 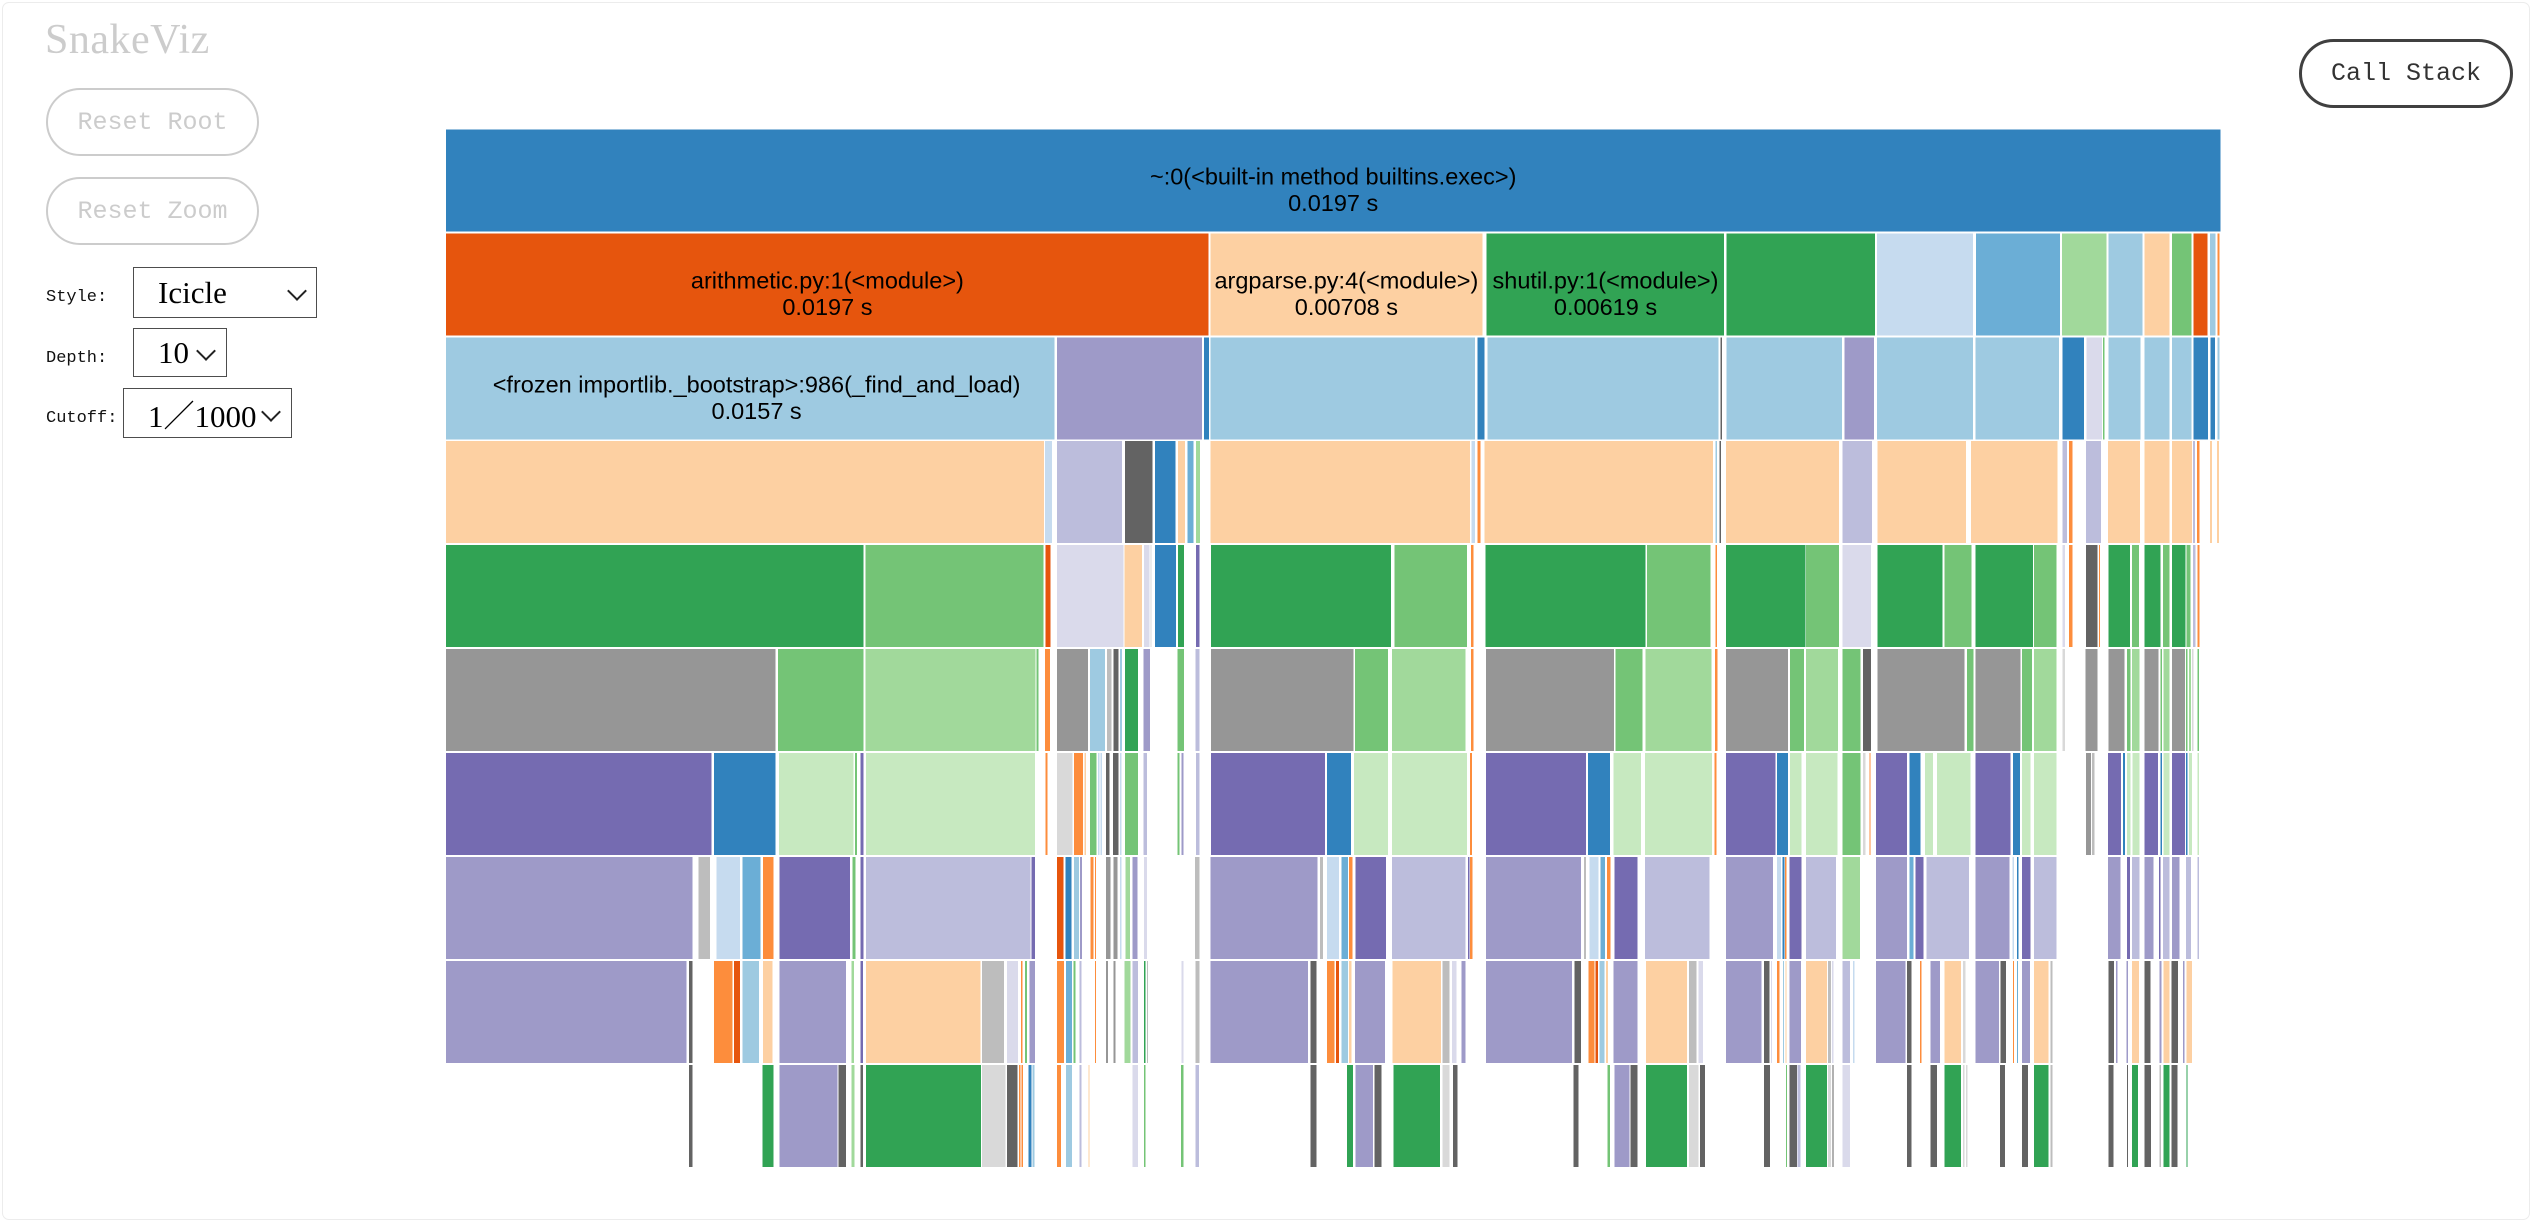 I want to click on svg-text: arithmetic.py:1(<module>), so click(x=827, y=280).